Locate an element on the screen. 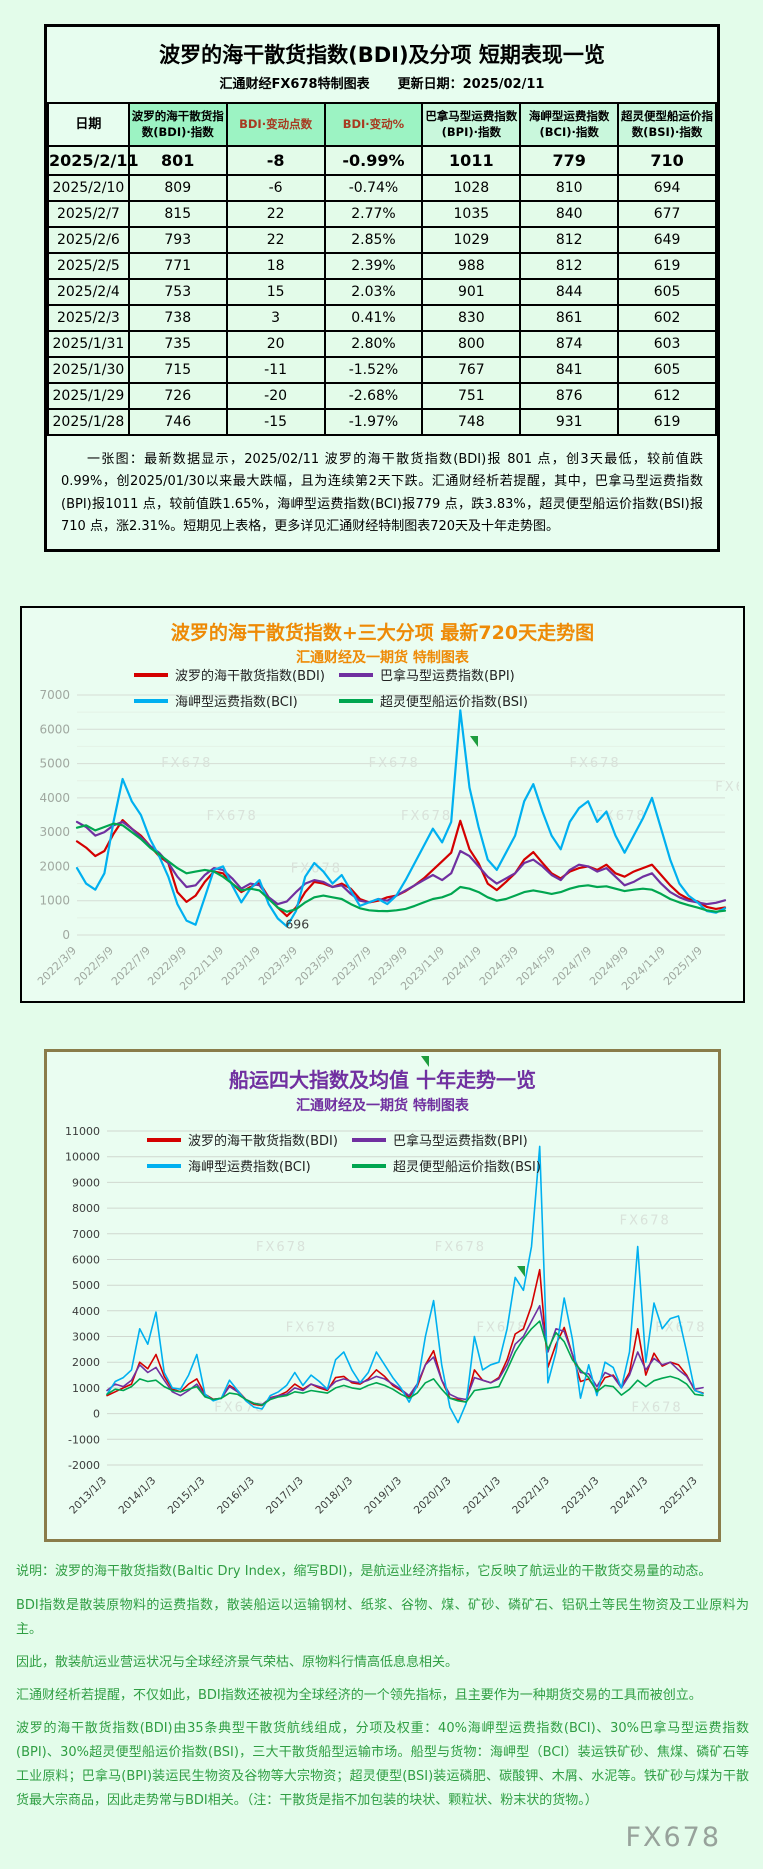  table-row: 2025/2/4 753 15 2.03% 901 844 605 is located at coordinates (382, 292).